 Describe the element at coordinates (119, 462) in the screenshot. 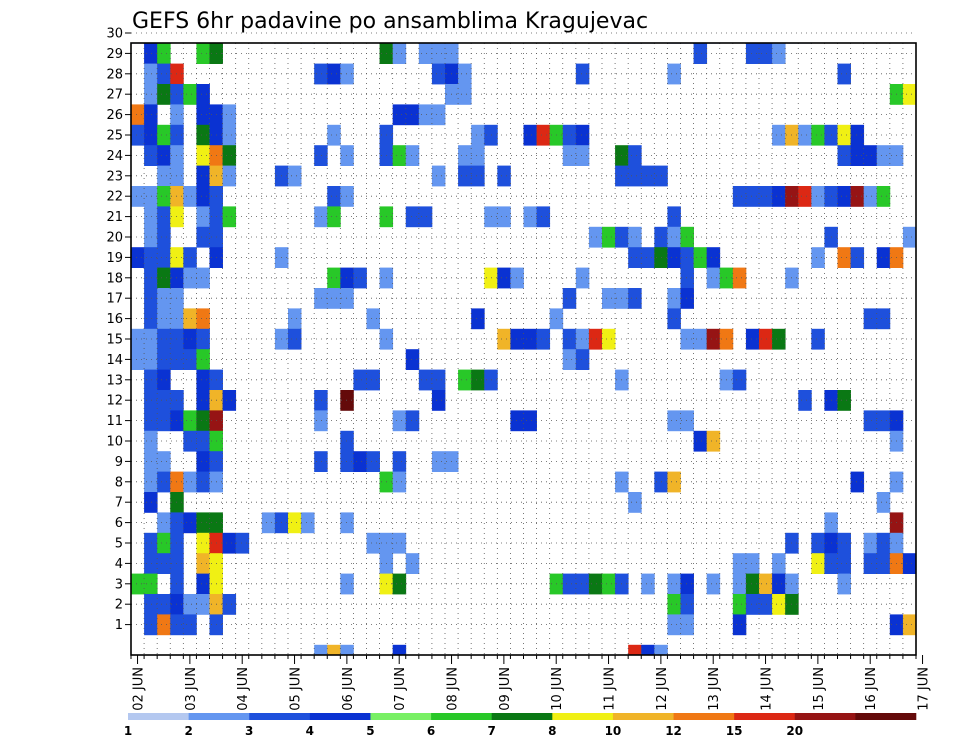

I see `y-tick-label: 9` at that location.